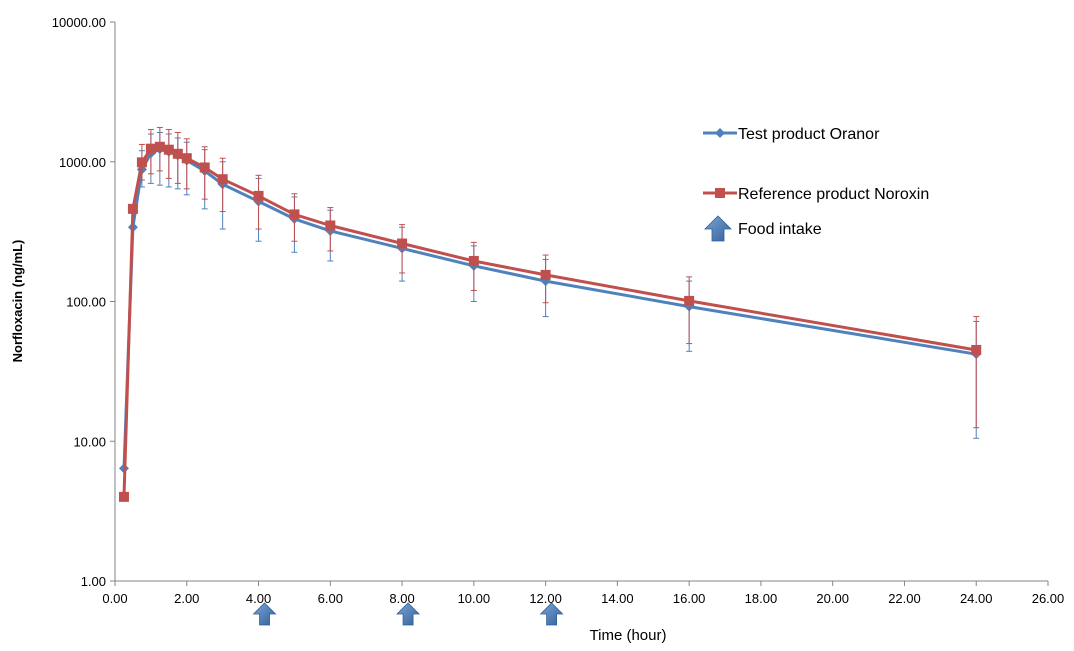 This screenshot has height=651, width=1074. I want to click on x-tick-label: 14.00, so click(617, 598).